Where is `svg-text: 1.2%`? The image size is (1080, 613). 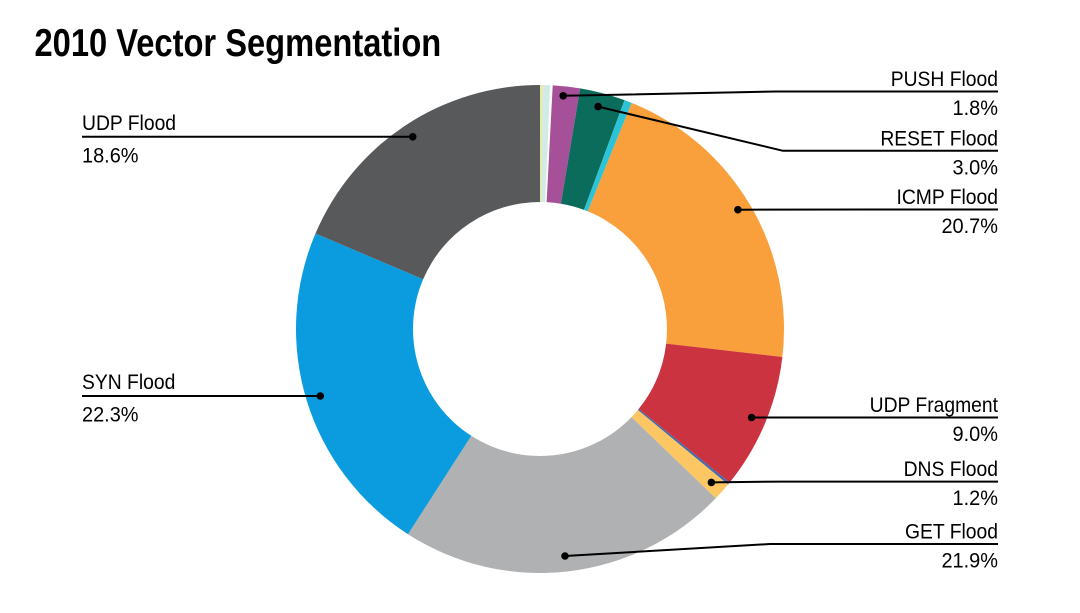
svg-text: 1.2% is located at coordinates (975, 499).